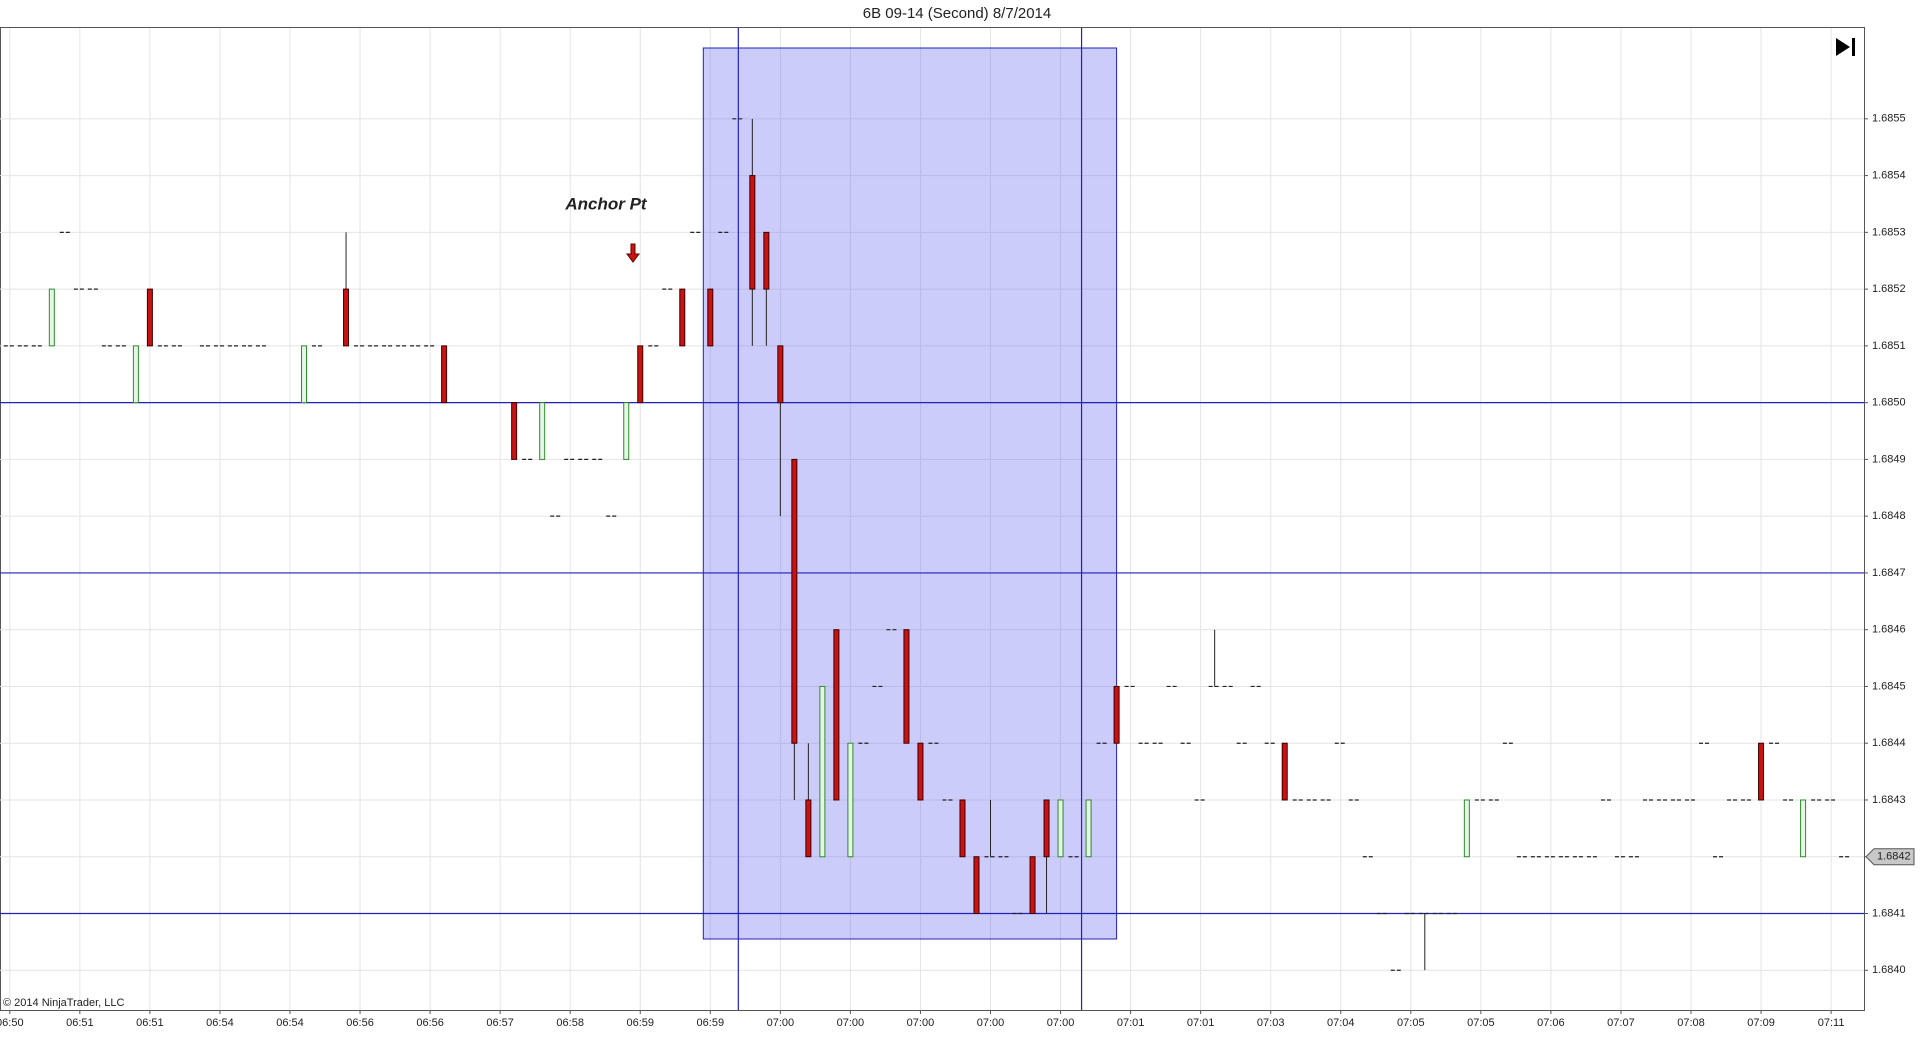 The height and width of the screenshot is (1060, 1920). What do you see at coordinates (1271, 1023) in the screenshot?
I see `x-tick-label: 07:03` at bounding box center [1271, 1023].